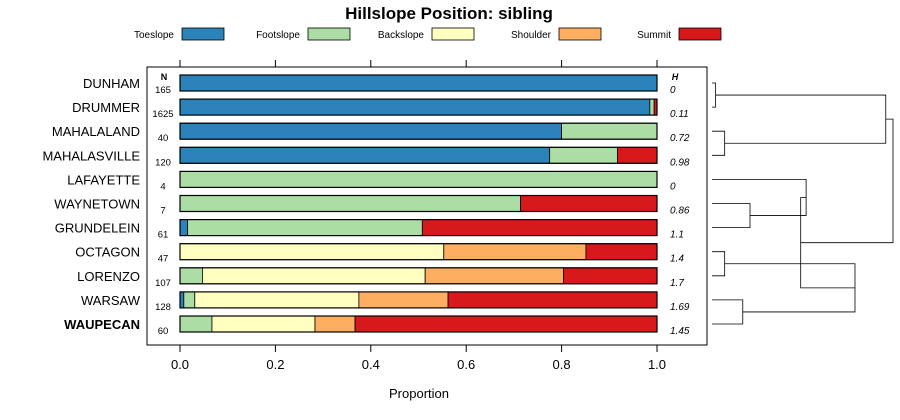 Image resolution: width=900 pixels, height=420 pixels. What do you see at coordinates (97, 228) in the screenshot?
I see `category-label: GRUNDELEIN` at bounding box center [97, 228].